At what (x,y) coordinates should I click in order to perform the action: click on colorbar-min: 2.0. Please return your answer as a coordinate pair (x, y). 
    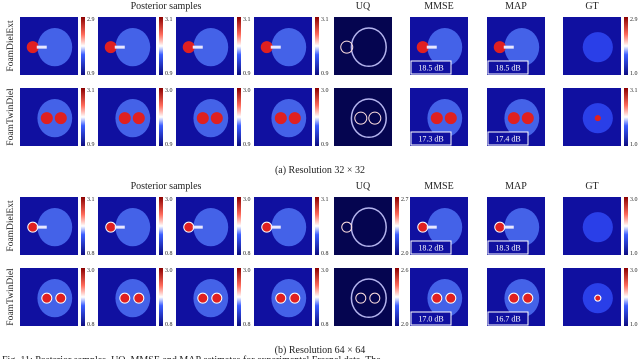
    Looking at the image, I should click on (405, 325).